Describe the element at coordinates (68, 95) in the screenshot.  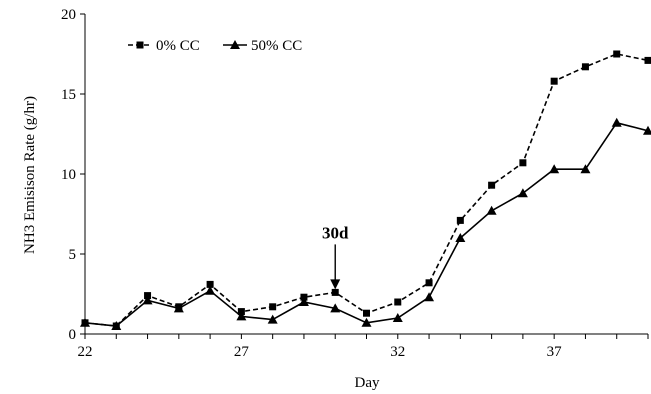
I see `y-tick-label: 15` at that location.